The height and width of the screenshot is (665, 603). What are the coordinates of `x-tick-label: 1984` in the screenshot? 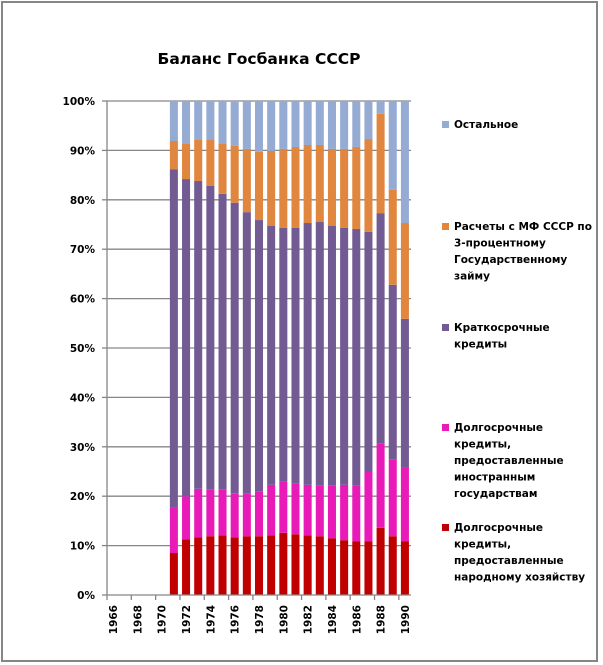 It's located at (333, 619).